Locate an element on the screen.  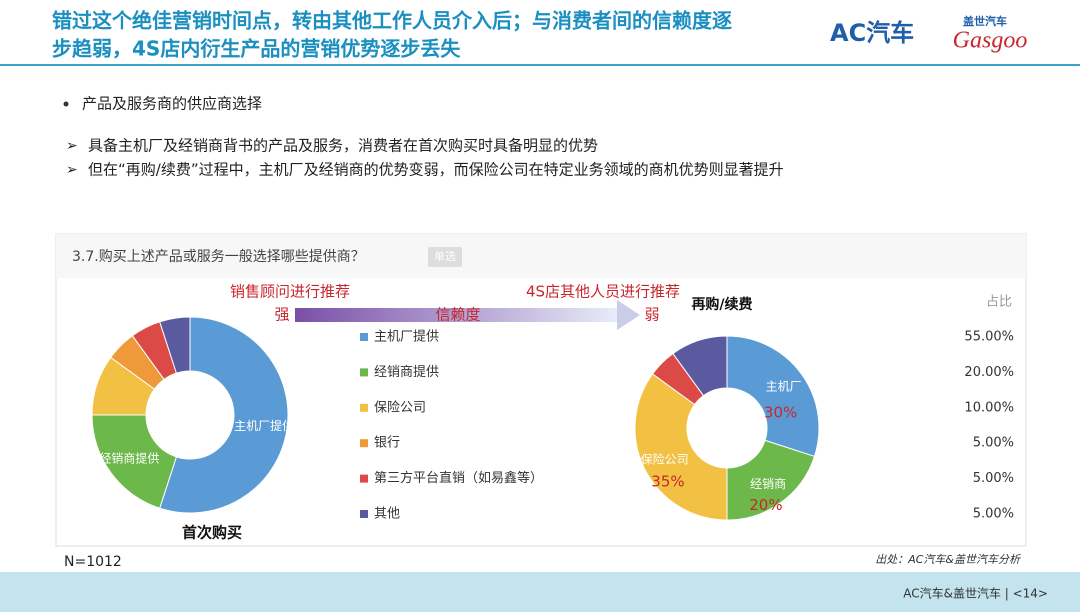
legend-label: 保险公司 is located at coordinates (400, 407).